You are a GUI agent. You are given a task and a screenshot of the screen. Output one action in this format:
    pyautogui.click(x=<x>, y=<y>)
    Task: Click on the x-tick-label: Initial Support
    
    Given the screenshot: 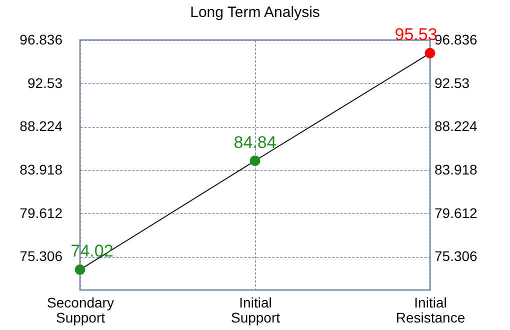 What is the action you would take?
    pyautogui.click(x=255, y=310)
    